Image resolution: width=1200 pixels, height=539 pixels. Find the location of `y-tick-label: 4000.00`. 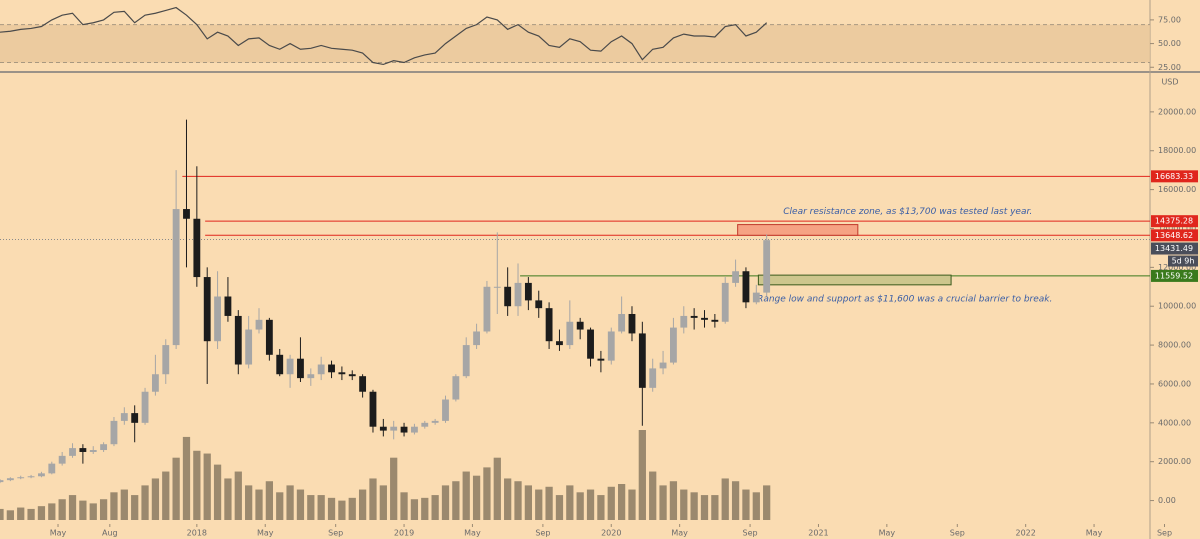

y-tick-label: 4000.00 is located at coordinates (1174, 422).